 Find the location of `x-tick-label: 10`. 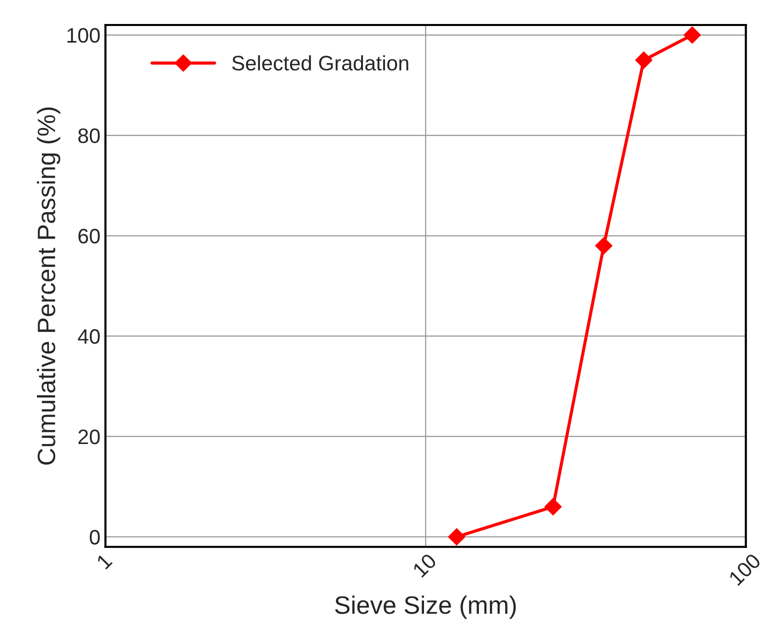

x-tick-label: 10 is located at coordinates (425, 565).